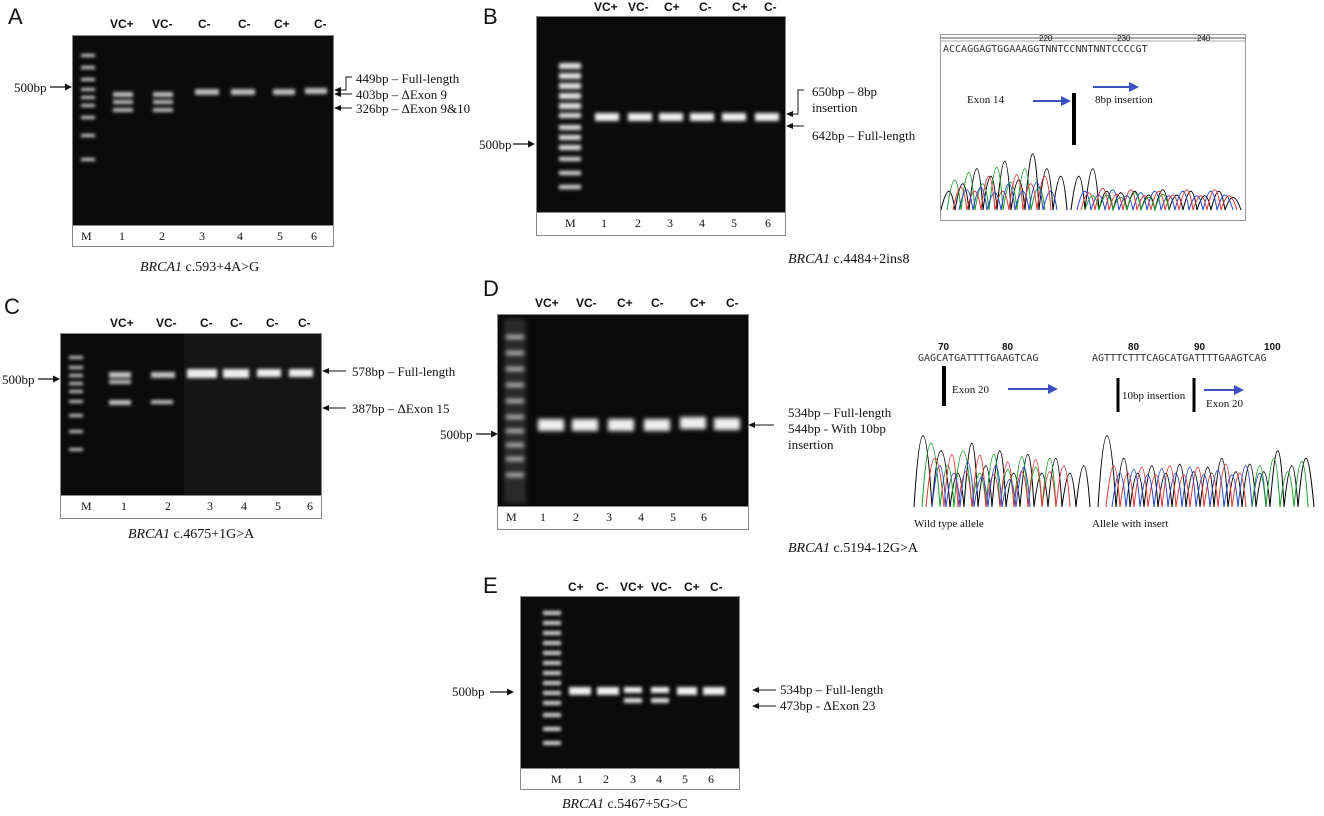 This screenshot has width=1324, height=816. I want to click on panel-d-lane-3-header: C+, so click(625, 303).